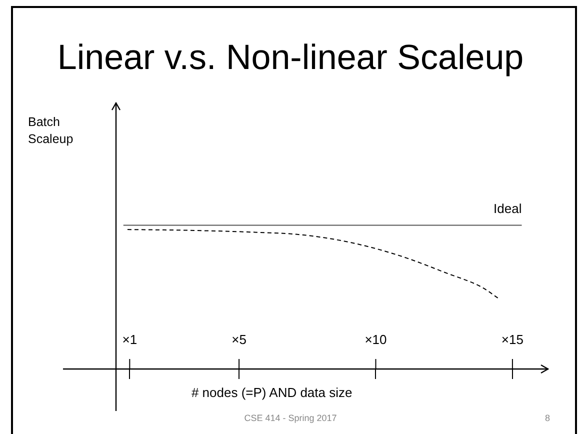  I want to click on chart-title: Linear v.s. Non-linear Scaleup, so click(290, 58).